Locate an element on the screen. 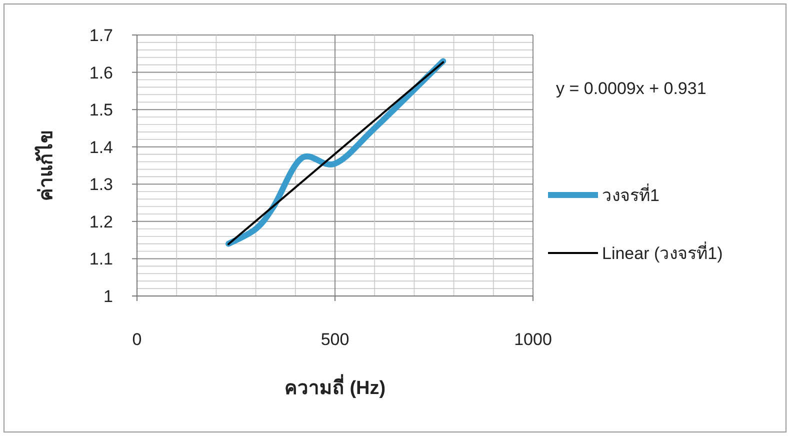 The image size is (790, 436). x-axis-title: ความถี่ (Hz) is located at coordinates (335, 386).